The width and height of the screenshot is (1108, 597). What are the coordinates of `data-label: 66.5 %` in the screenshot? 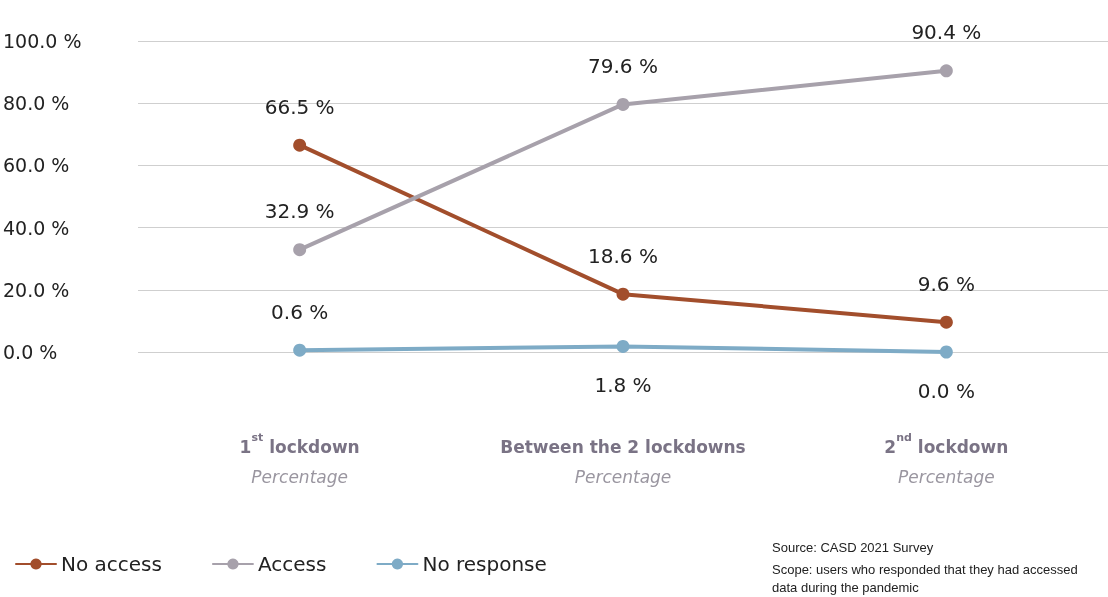 It's located at (299, 106).